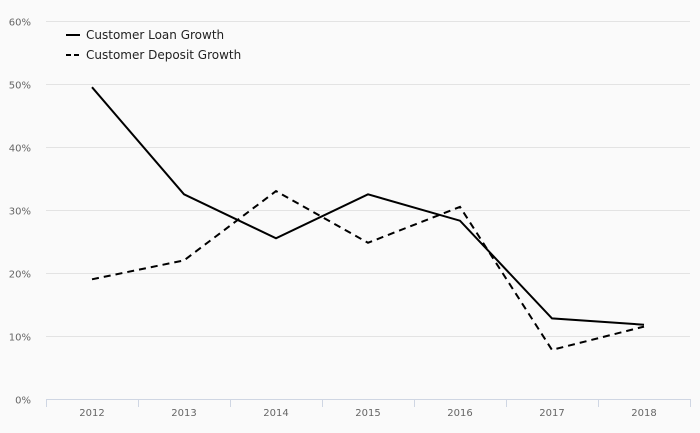  Describe the element at coordinates (163, 55) in the screenshot. I see `legend-label-customer-deposit-growth: Customer Deposit Growth` at that location.